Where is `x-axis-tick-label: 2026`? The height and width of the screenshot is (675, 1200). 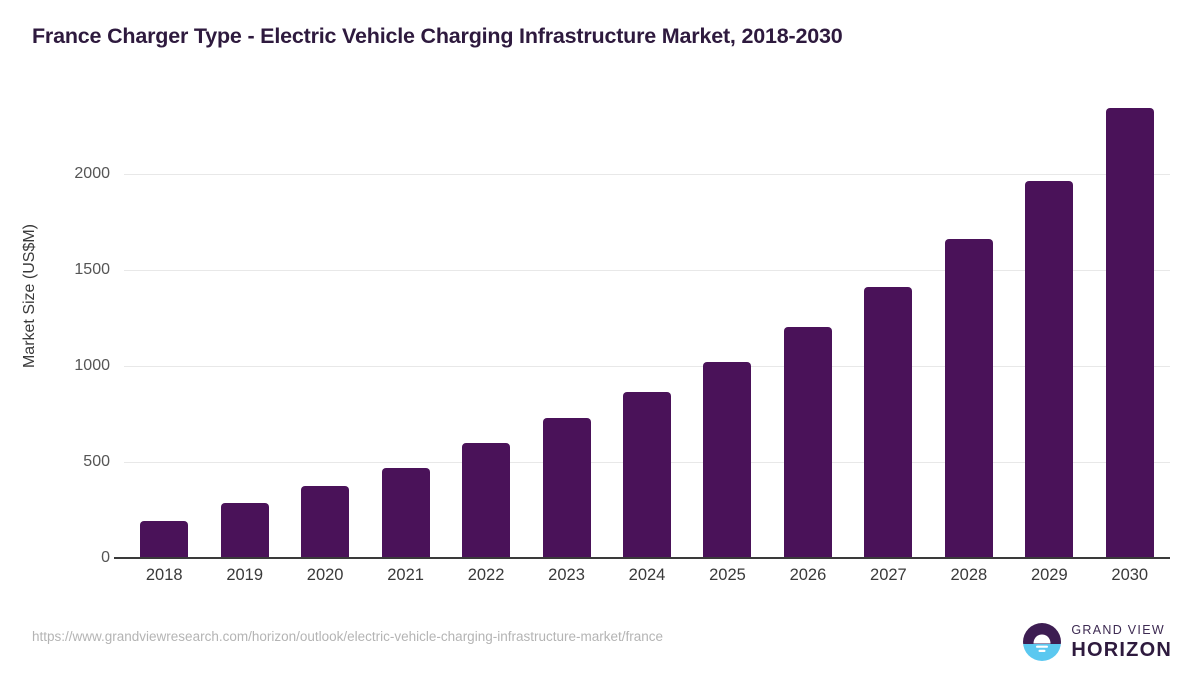 x-axis-tick-label: 2026 is located at coordinates (808, 575).